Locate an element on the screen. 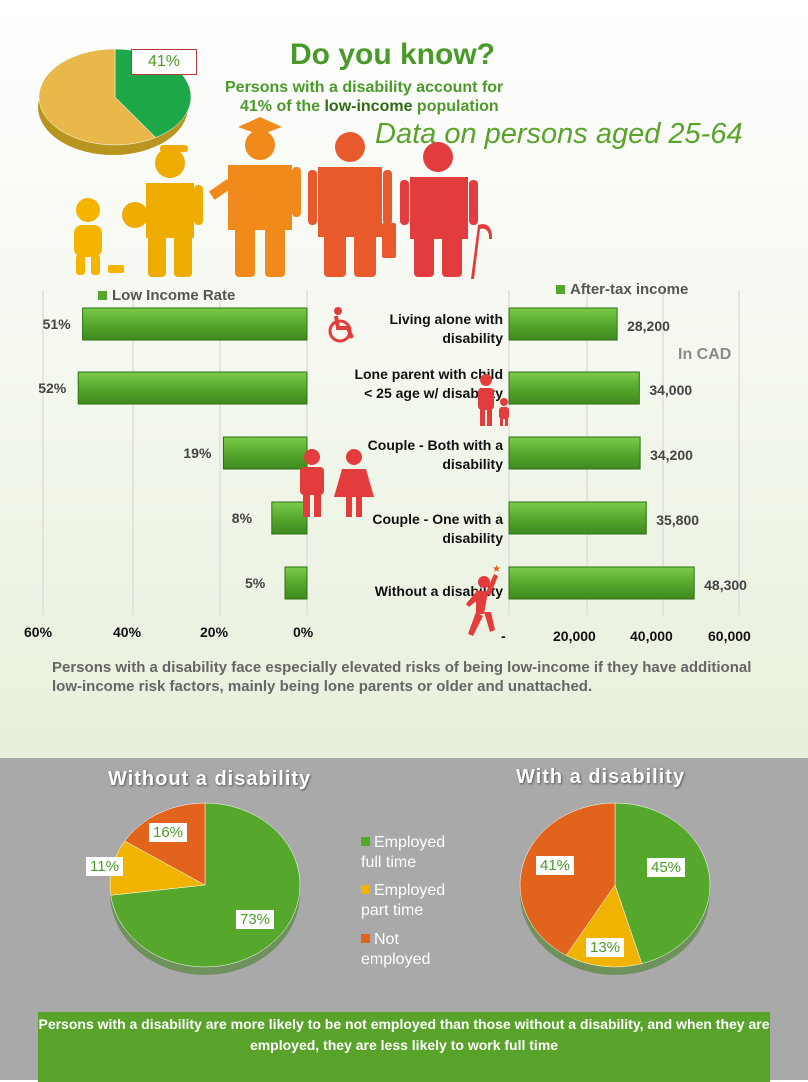  pie2-label-fulltime: 45% is located at coordinates (666, 867).